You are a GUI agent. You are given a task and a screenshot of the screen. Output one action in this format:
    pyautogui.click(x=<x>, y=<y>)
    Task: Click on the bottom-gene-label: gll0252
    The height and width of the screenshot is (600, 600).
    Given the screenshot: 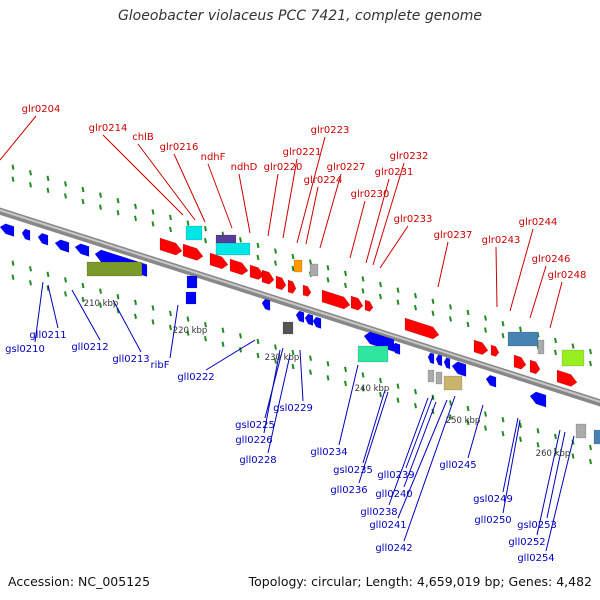 What is the action you would take?
    pyautogui.click(x=526, y=542)
    